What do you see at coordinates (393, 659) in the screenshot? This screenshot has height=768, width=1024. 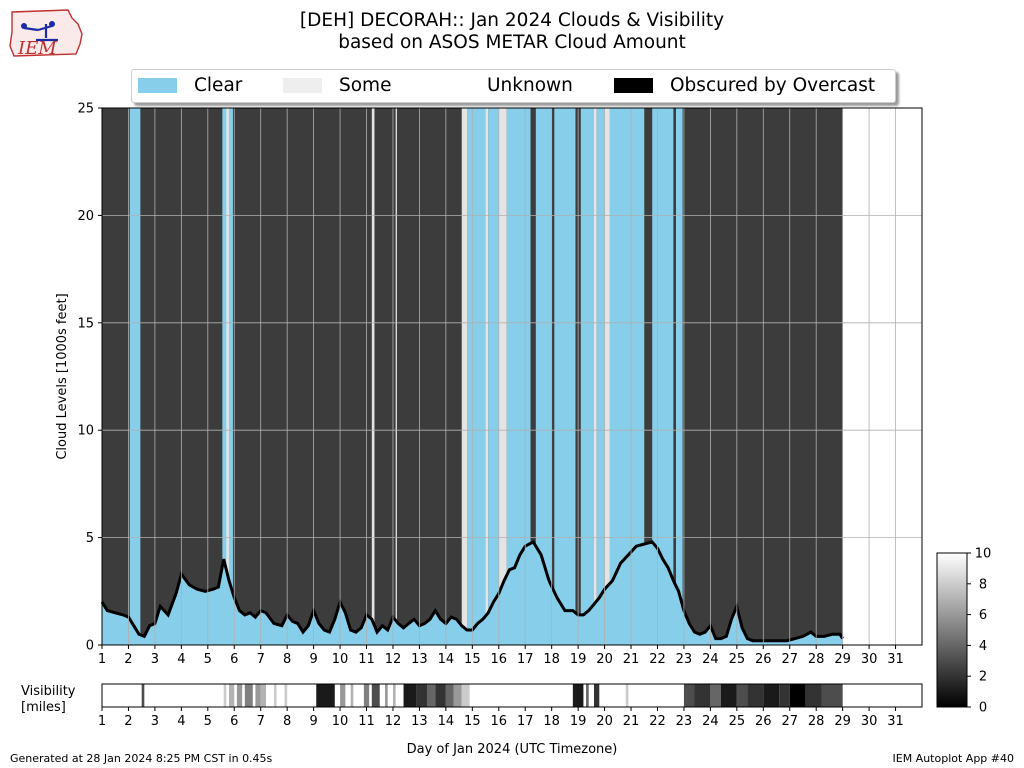 I see `x-tick-label-12: 12` at bounding box center [393, 659].